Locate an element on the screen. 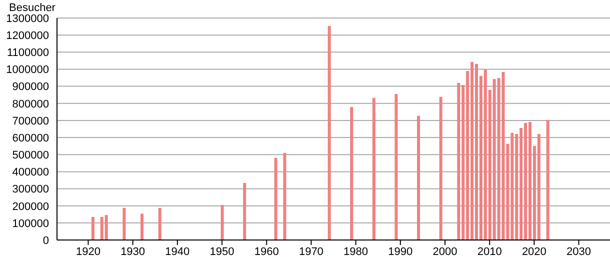  y-tick-label: 0 is located at coordinates (45, 240).